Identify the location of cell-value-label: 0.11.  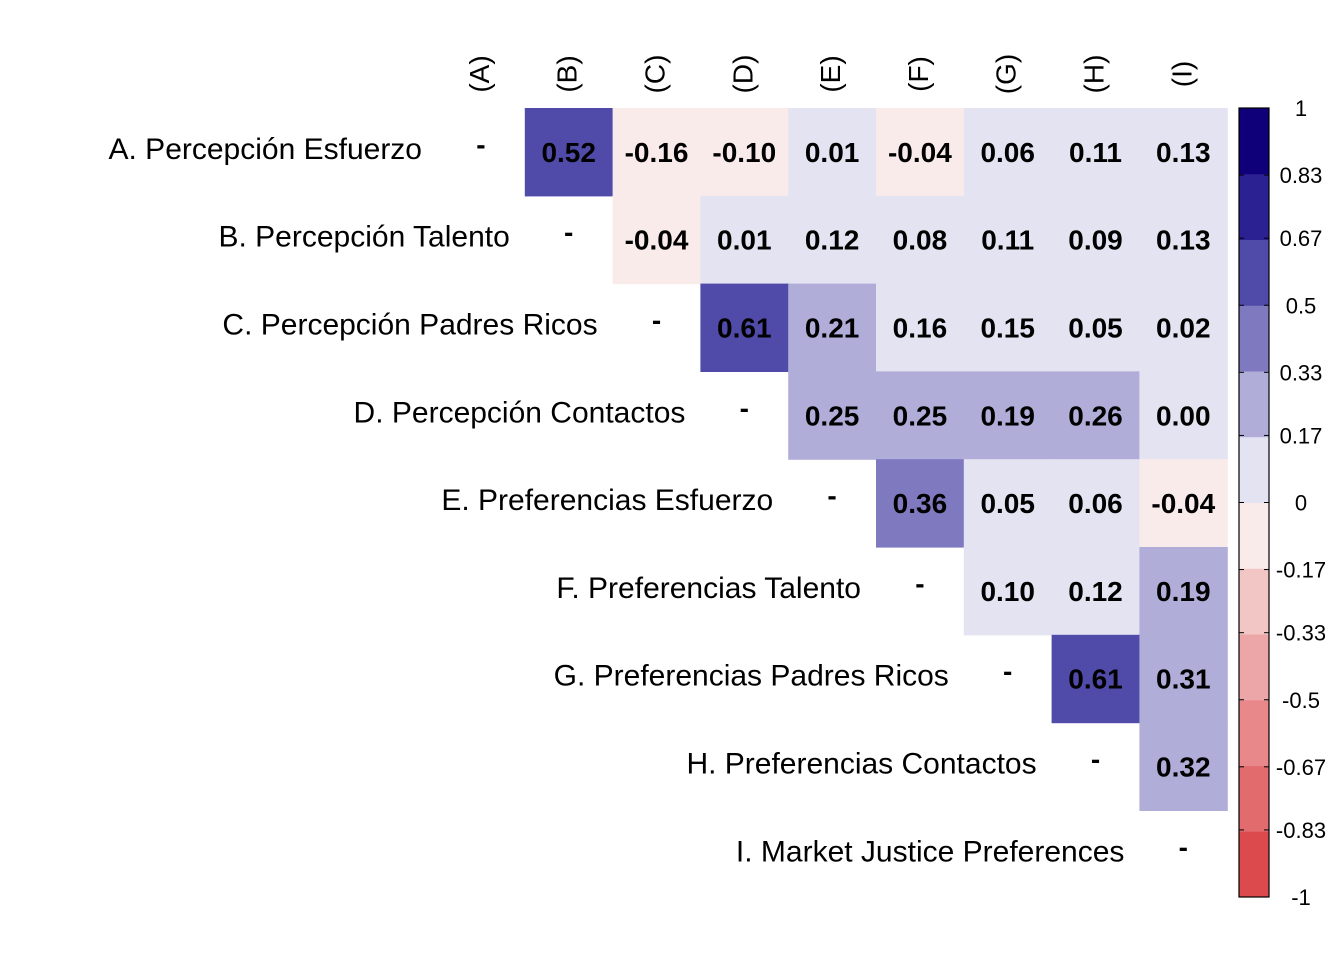
(1095, 152).